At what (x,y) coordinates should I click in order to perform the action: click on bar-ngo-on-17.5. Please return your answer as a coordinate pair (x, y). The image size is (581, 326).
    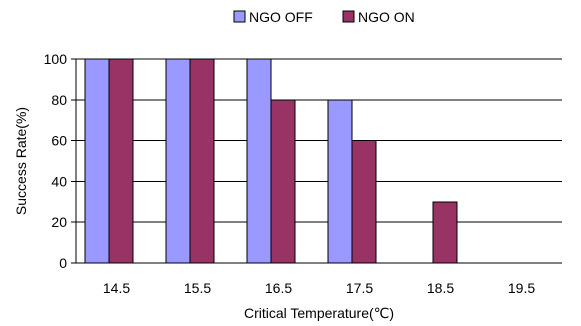
    Looking at the image, I should click on (364, 202).